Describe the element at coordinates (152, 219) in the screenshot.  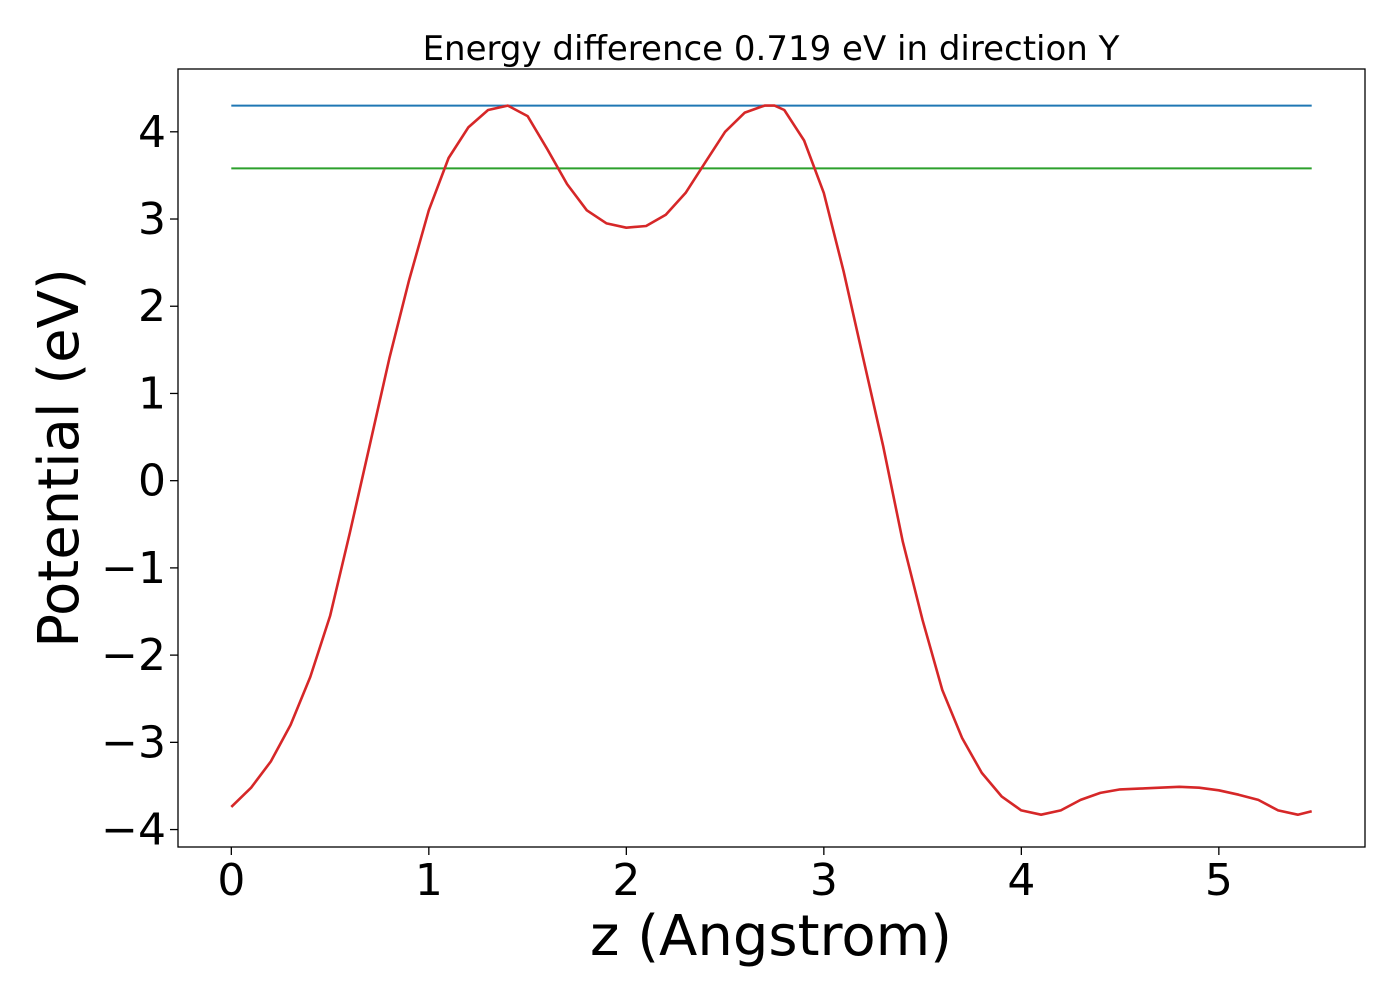
I see `y-tick-label: 3` at that location.